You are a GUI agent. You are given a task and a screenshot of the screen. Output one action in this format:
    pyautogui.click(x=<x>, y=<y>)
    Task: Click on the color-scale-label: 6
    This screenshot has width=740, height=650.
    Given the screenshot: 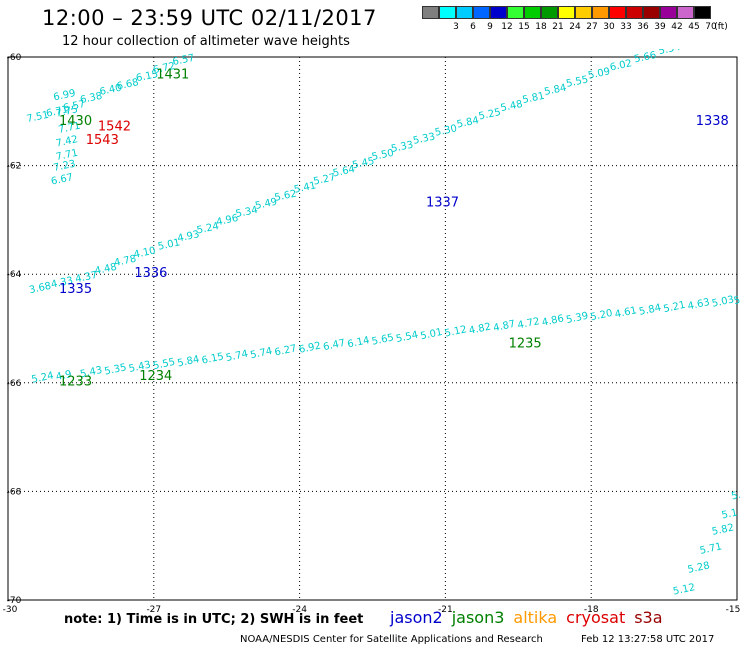 What is the action you would take?
    pyautogui.click(x=473, y=27)
    